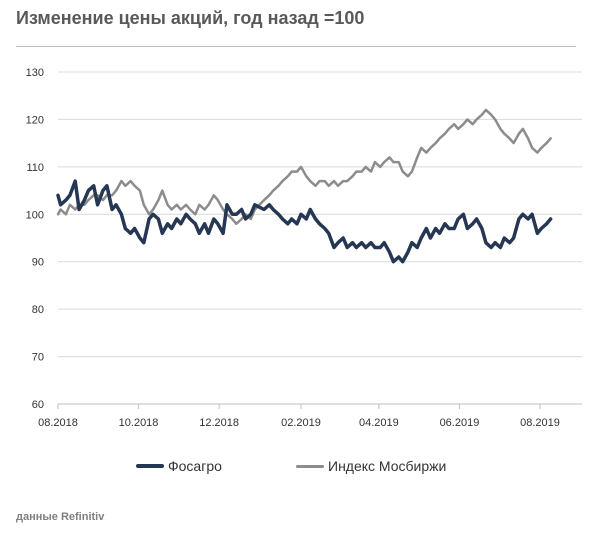 The height and width of the screenshot is (535, 594). What do you see at coordinates (35, 215) in the screenshot?
I see `y-tick-label-100: 100` at bounding box center [35, 215].